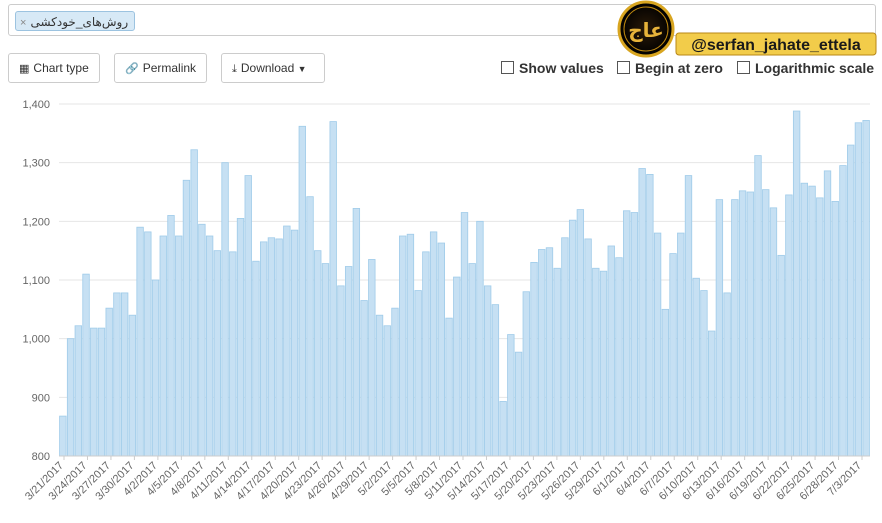 This screenshot has height=523, width=882. What do you see at coordinates (552, 68) in the screenshot?
I see `show-values-option: Show values` at bounding box center [552, 68].